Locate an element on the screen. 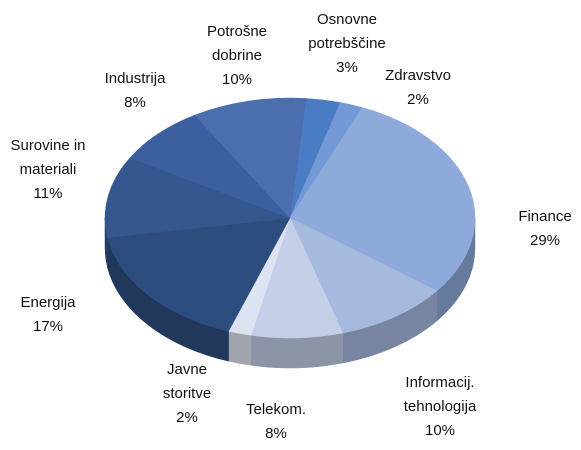  slice-label: Surovine in materiali is located at coordinates (47, 157).